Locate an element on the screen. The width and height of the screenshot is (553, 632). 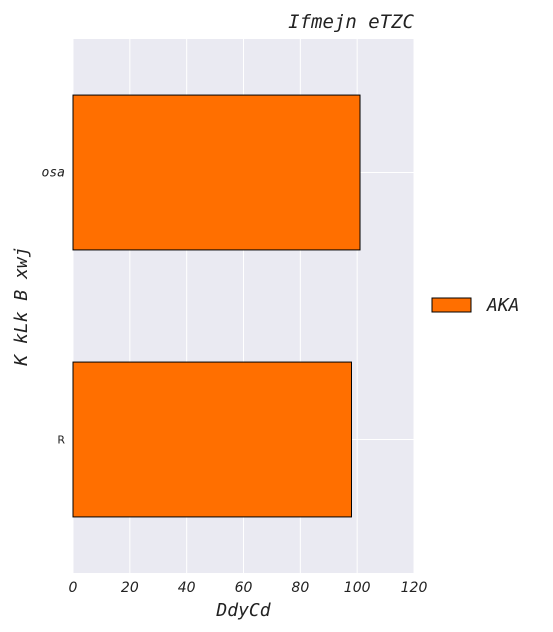
y-tick-label: osa is located at coordinates (53, 173).